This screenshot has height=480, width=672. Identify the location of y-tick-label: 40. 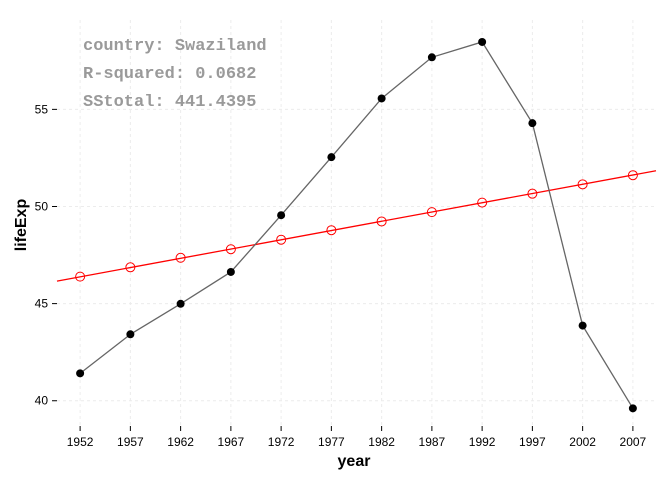
(42, 401).